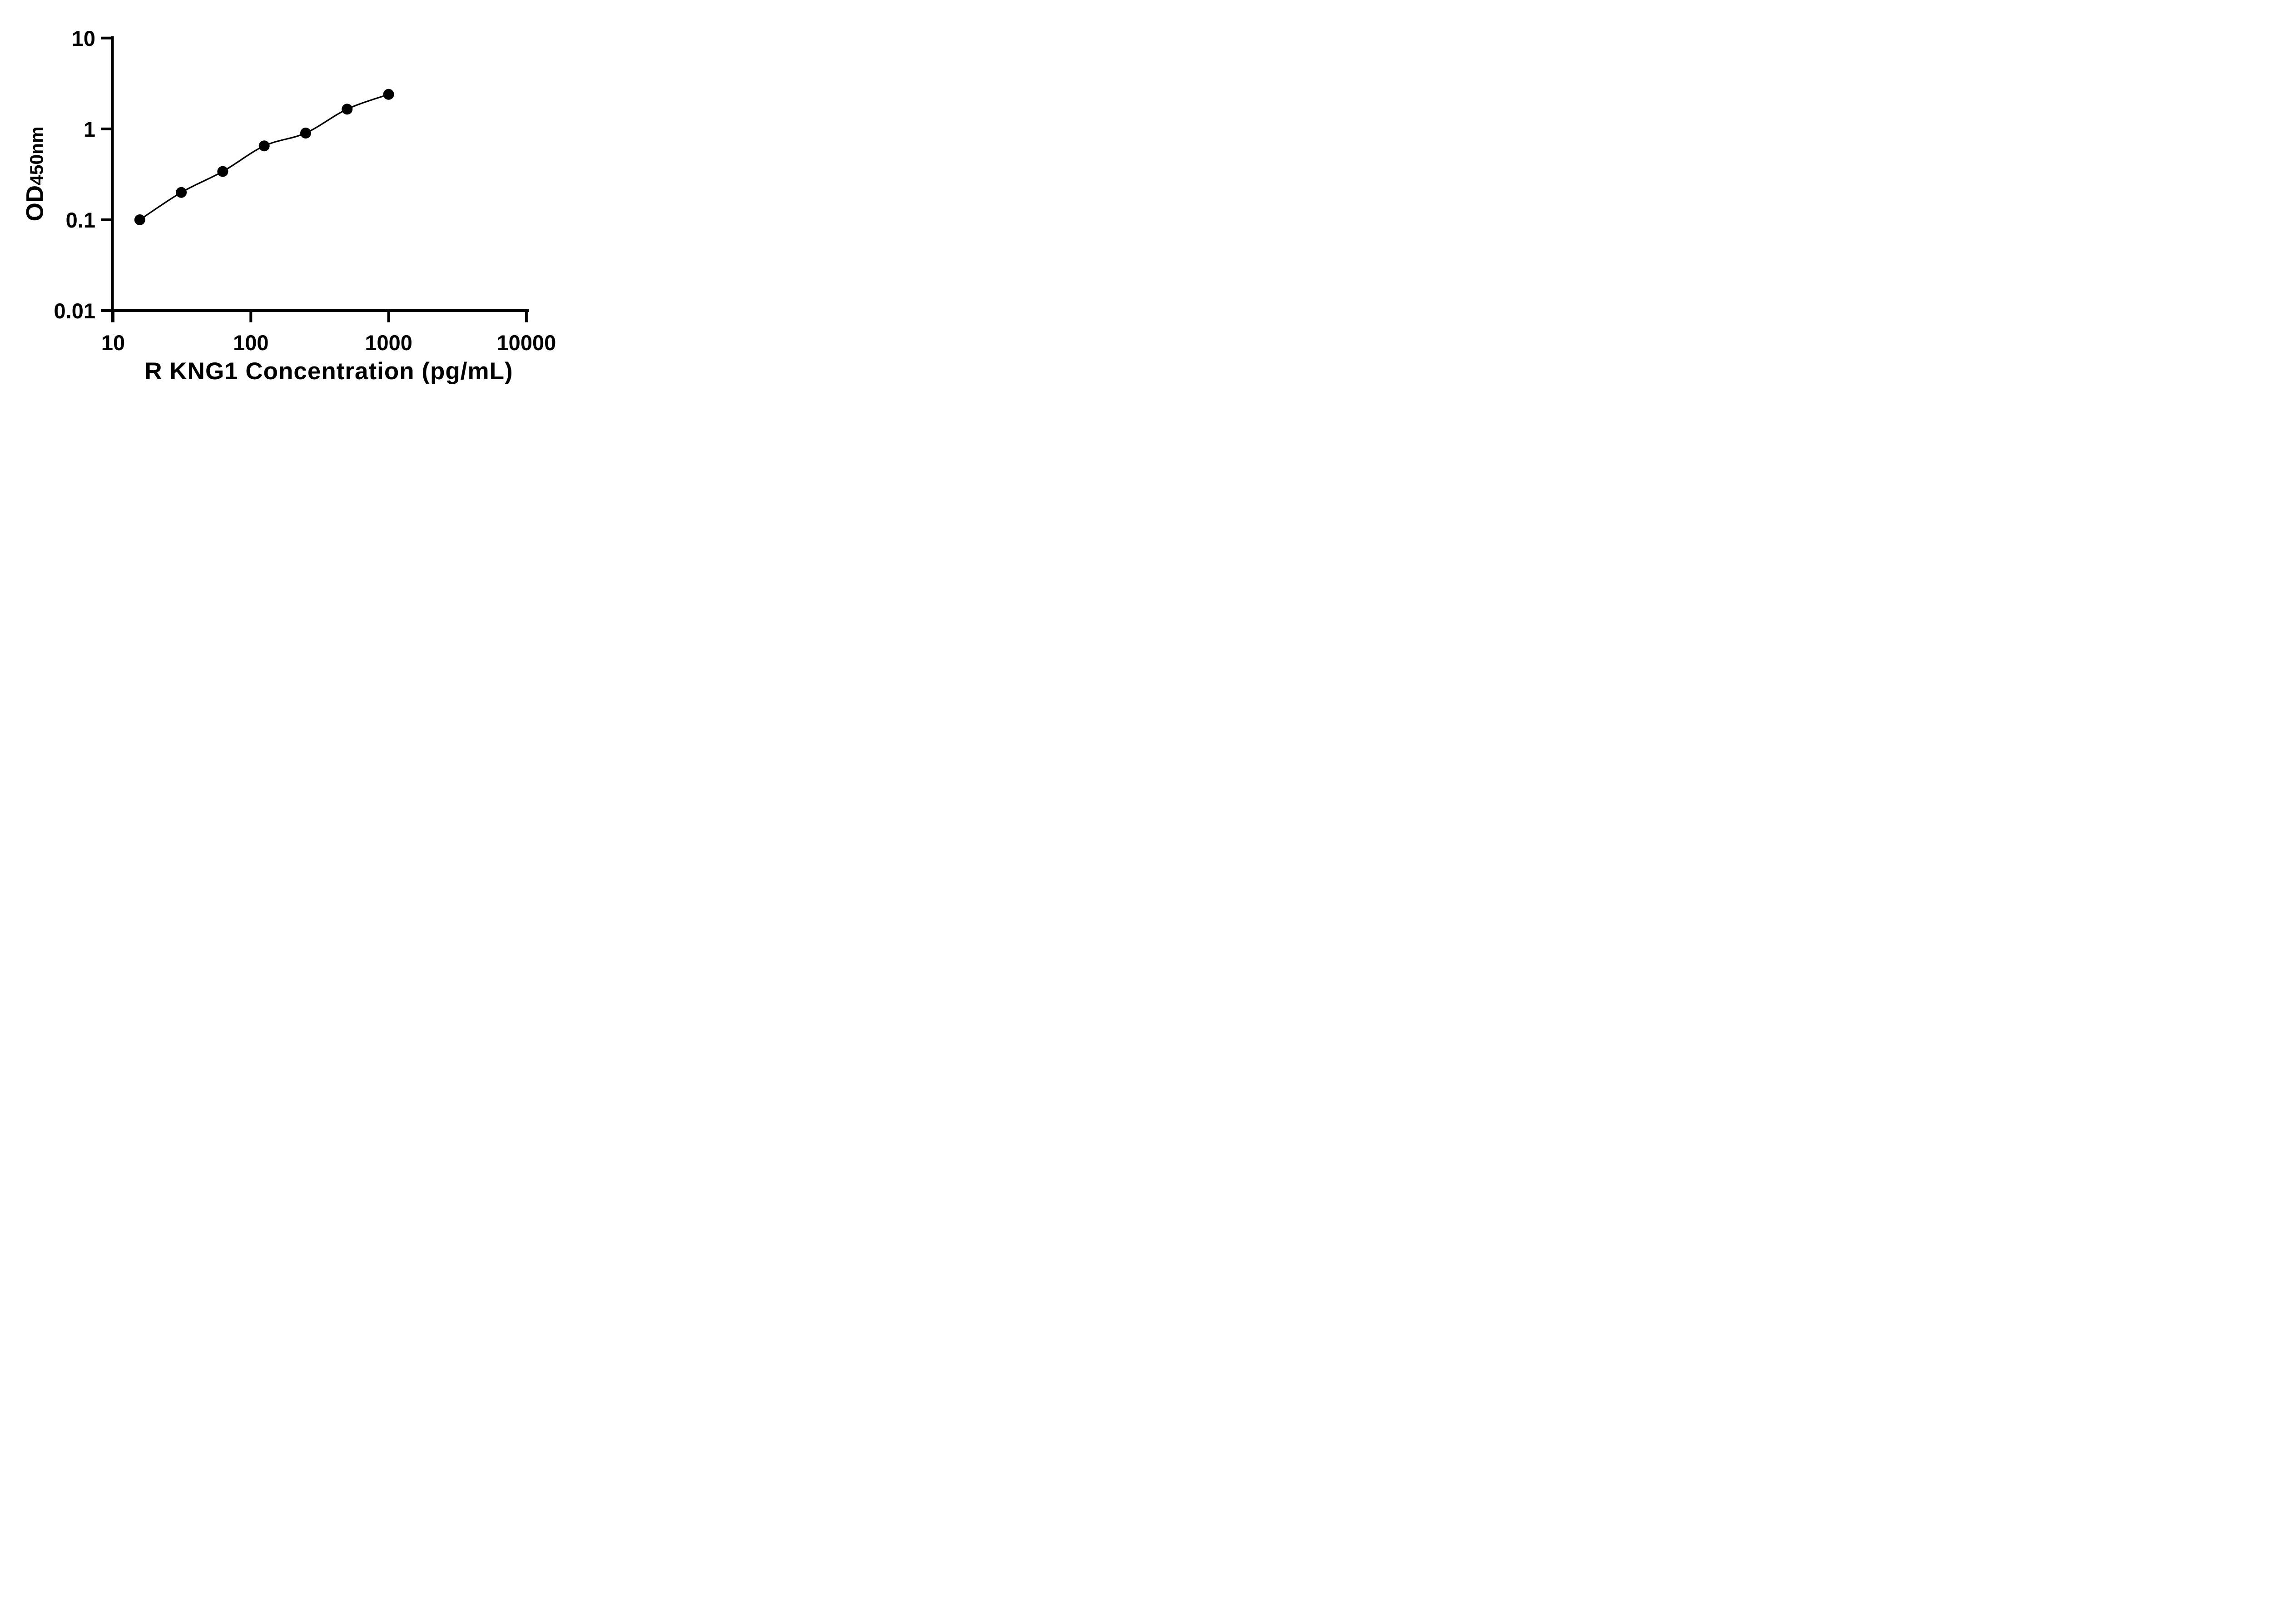  I want to click on x-tick-label: 1000, so click(388, 343).